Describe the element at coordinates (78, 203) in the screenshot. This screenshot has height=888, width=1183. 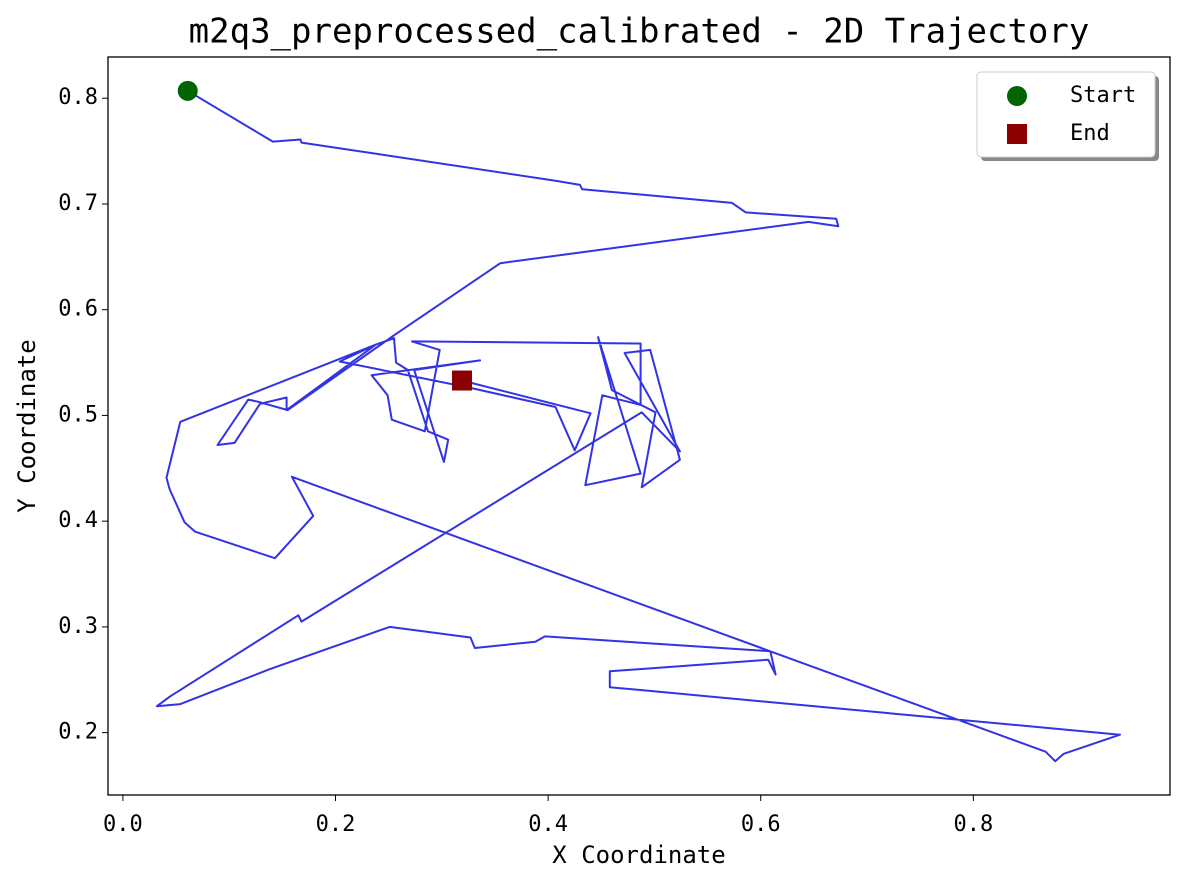
I see `y-tick-label: 0.7` at that location.